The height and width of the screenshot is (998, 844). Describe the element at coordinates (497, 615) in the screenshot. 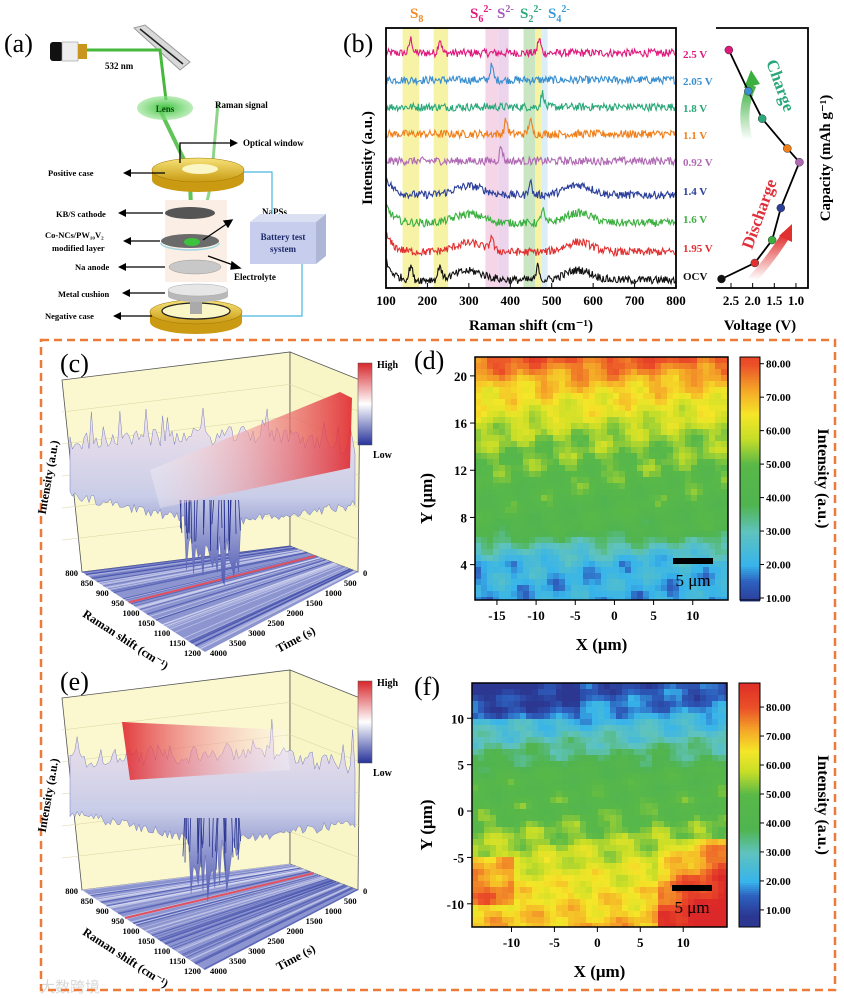

I see `x-tick-label: -15` at that location.